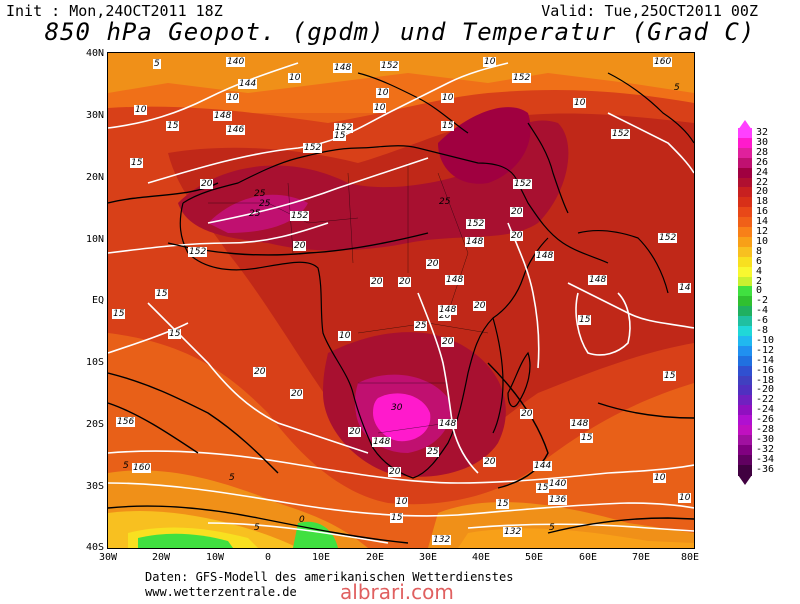  I want to click on lat-label: 20N, so click(94, 177).